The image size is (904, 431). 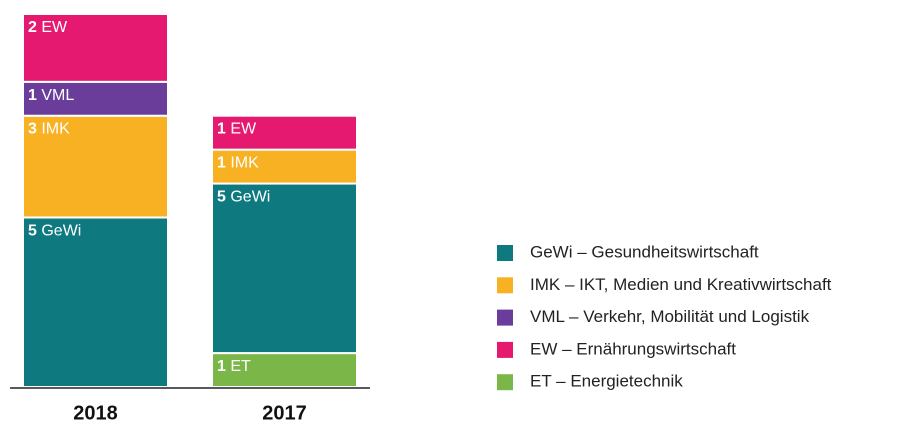 I want to click on data-label: 1 EW, so click(x=237, y=129).